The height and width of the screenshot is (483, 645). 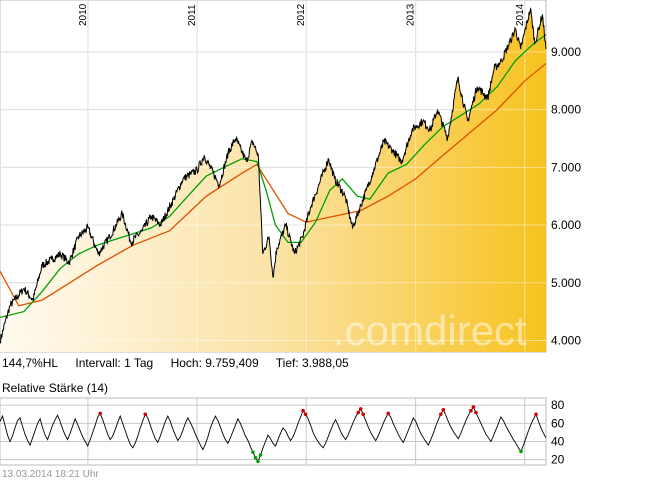 What do you see at coordinates (114, 363) in the screenshot?
I see `interval-value: Intervall: 1 Tag` at bounding box center [114, 363].